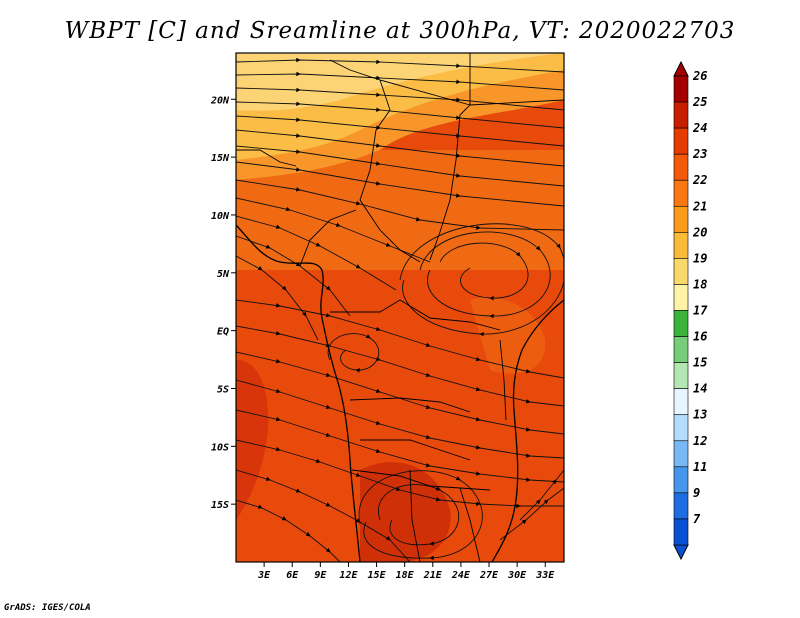  What do you see at coordinates (320, 575) in the screenshot?
I see `lon-tick-label: 9E` at bounding box center [320, 575].